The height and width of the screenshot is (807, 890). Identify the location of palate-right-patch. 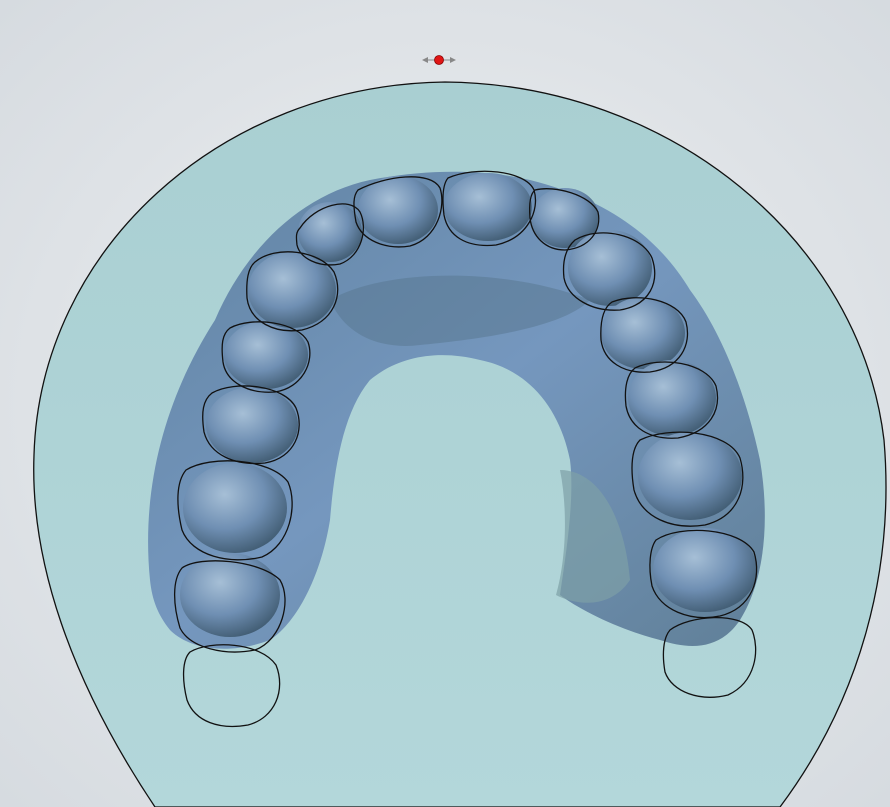
(593, 536).